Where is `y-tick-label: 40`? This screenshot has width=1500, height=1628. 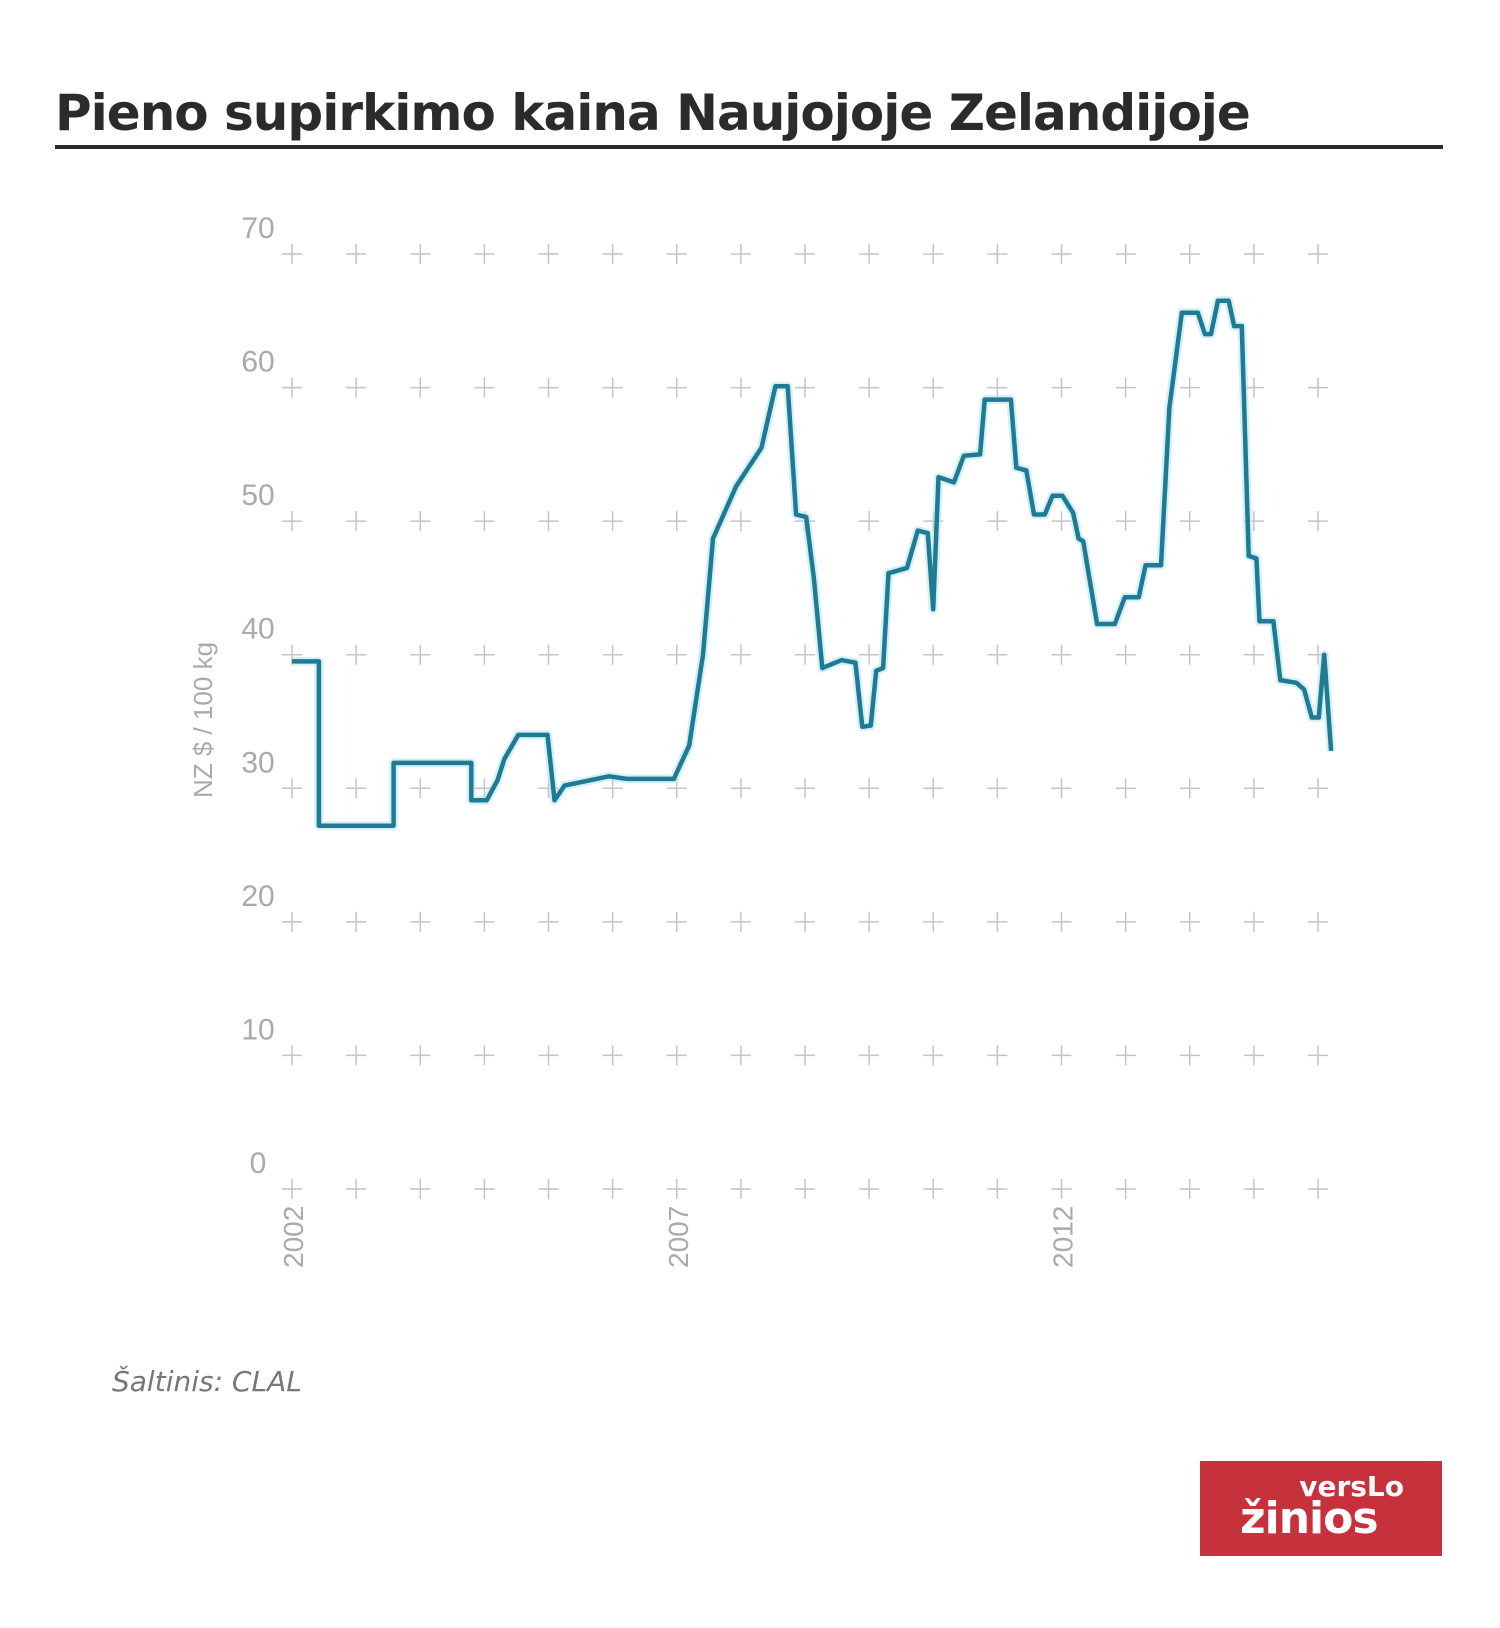
y-tick-label: 40 is located at coordinates (257, 629).